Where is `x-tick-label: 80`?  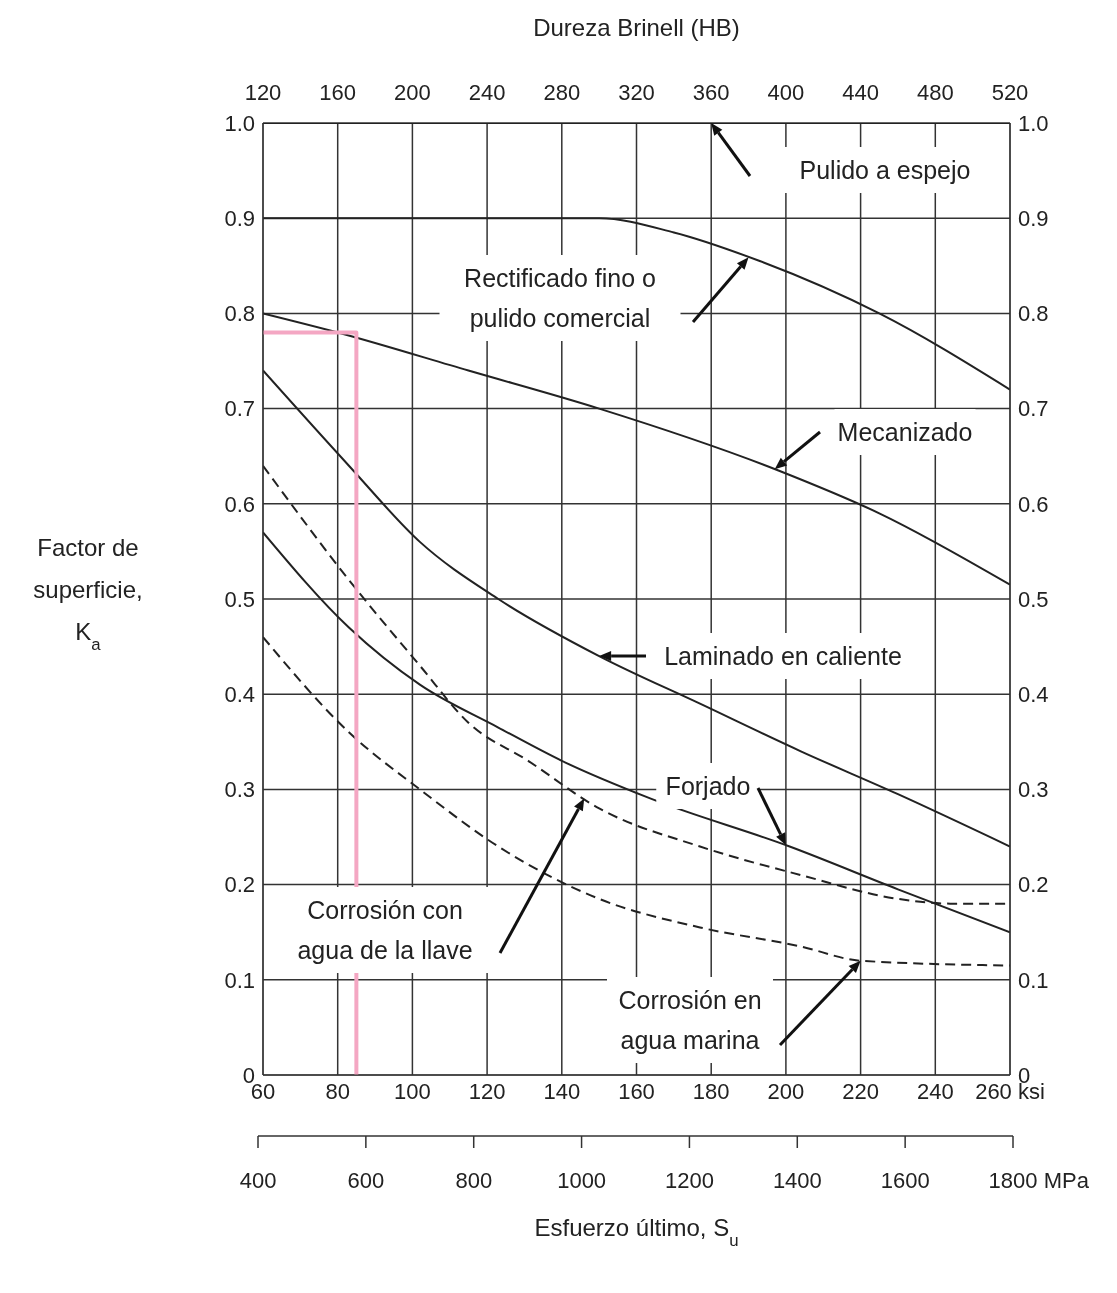 x-tick-label: 80 is located at coordinates (337, 1091).